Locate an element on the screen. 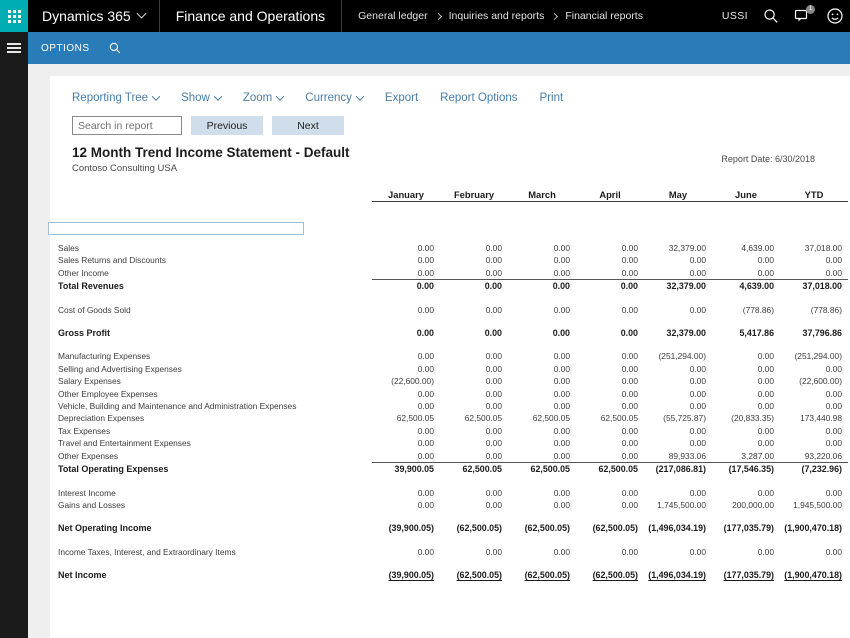  report-toolbar-report-options: Report Options is located at coordinates (479, 98).